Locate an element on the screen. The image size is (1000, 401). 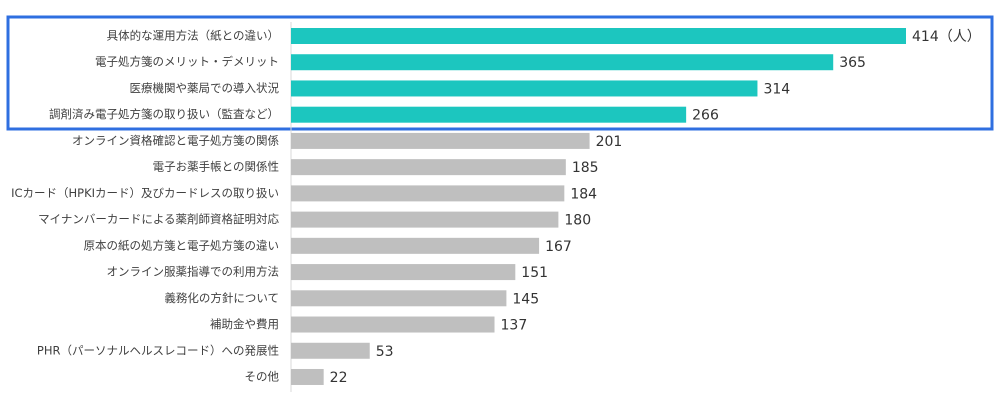
value-label: 184 is located at coordinates (583, 194).